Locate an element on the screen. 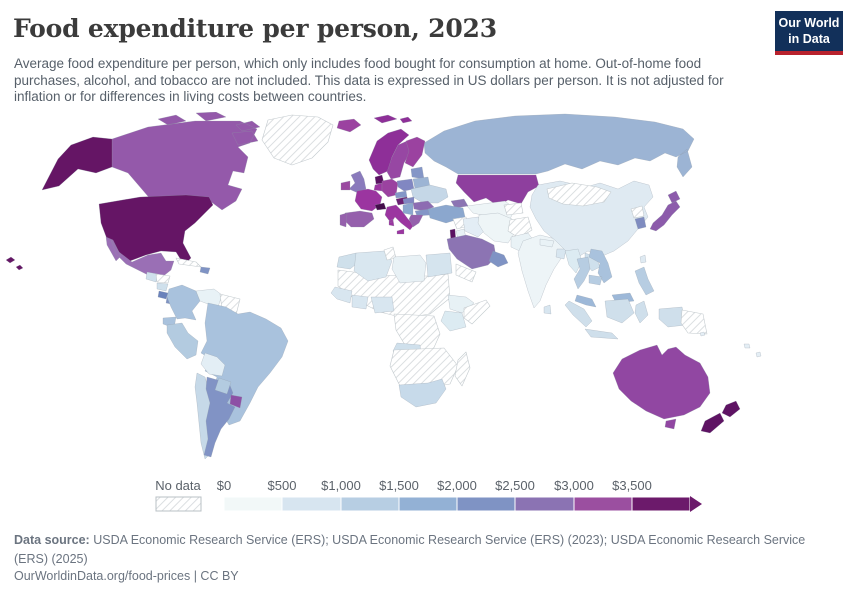  country-japan is located at coordinates (665, 211).